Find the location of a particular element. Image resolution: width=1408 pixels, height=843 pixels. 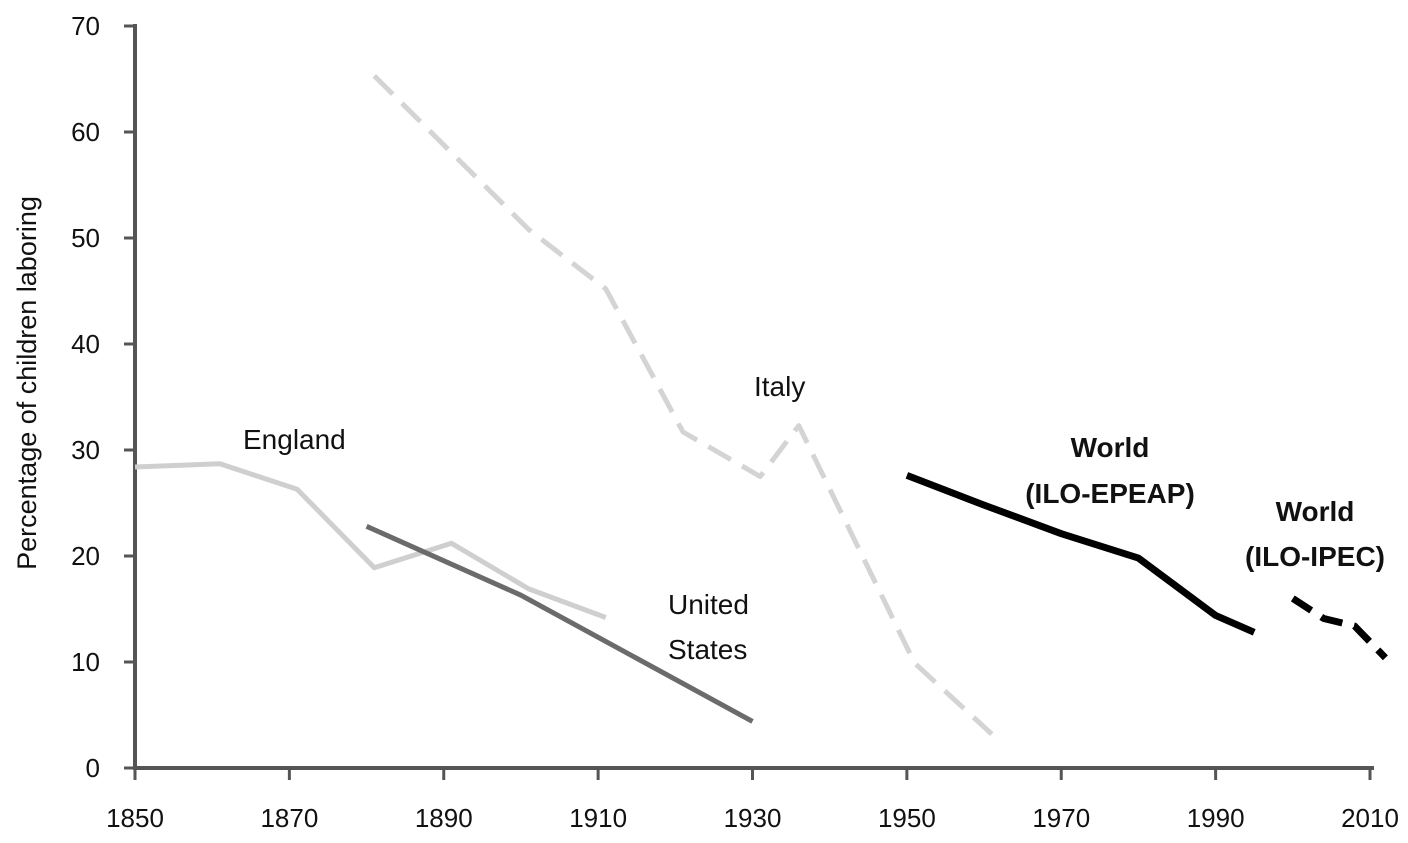

x-axis: 1850 1870 1890 1910 1930 1950 1970 1990 2010 is located at coordinates (752, 799).